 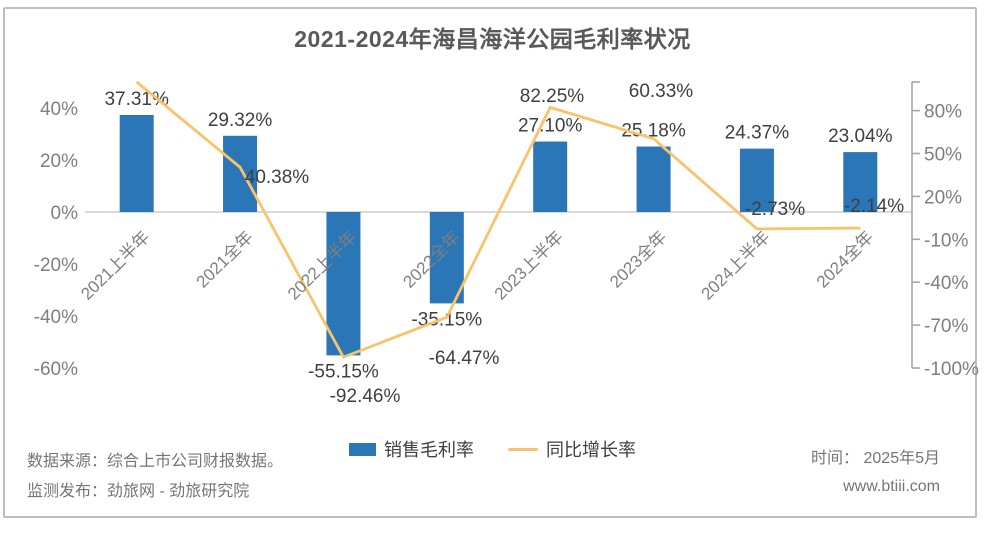 What do you see at coordinates (875, 458) in the screenshot?
I see `report-date-text: 时间： 2025年5月` at bounding box center [875, 458].